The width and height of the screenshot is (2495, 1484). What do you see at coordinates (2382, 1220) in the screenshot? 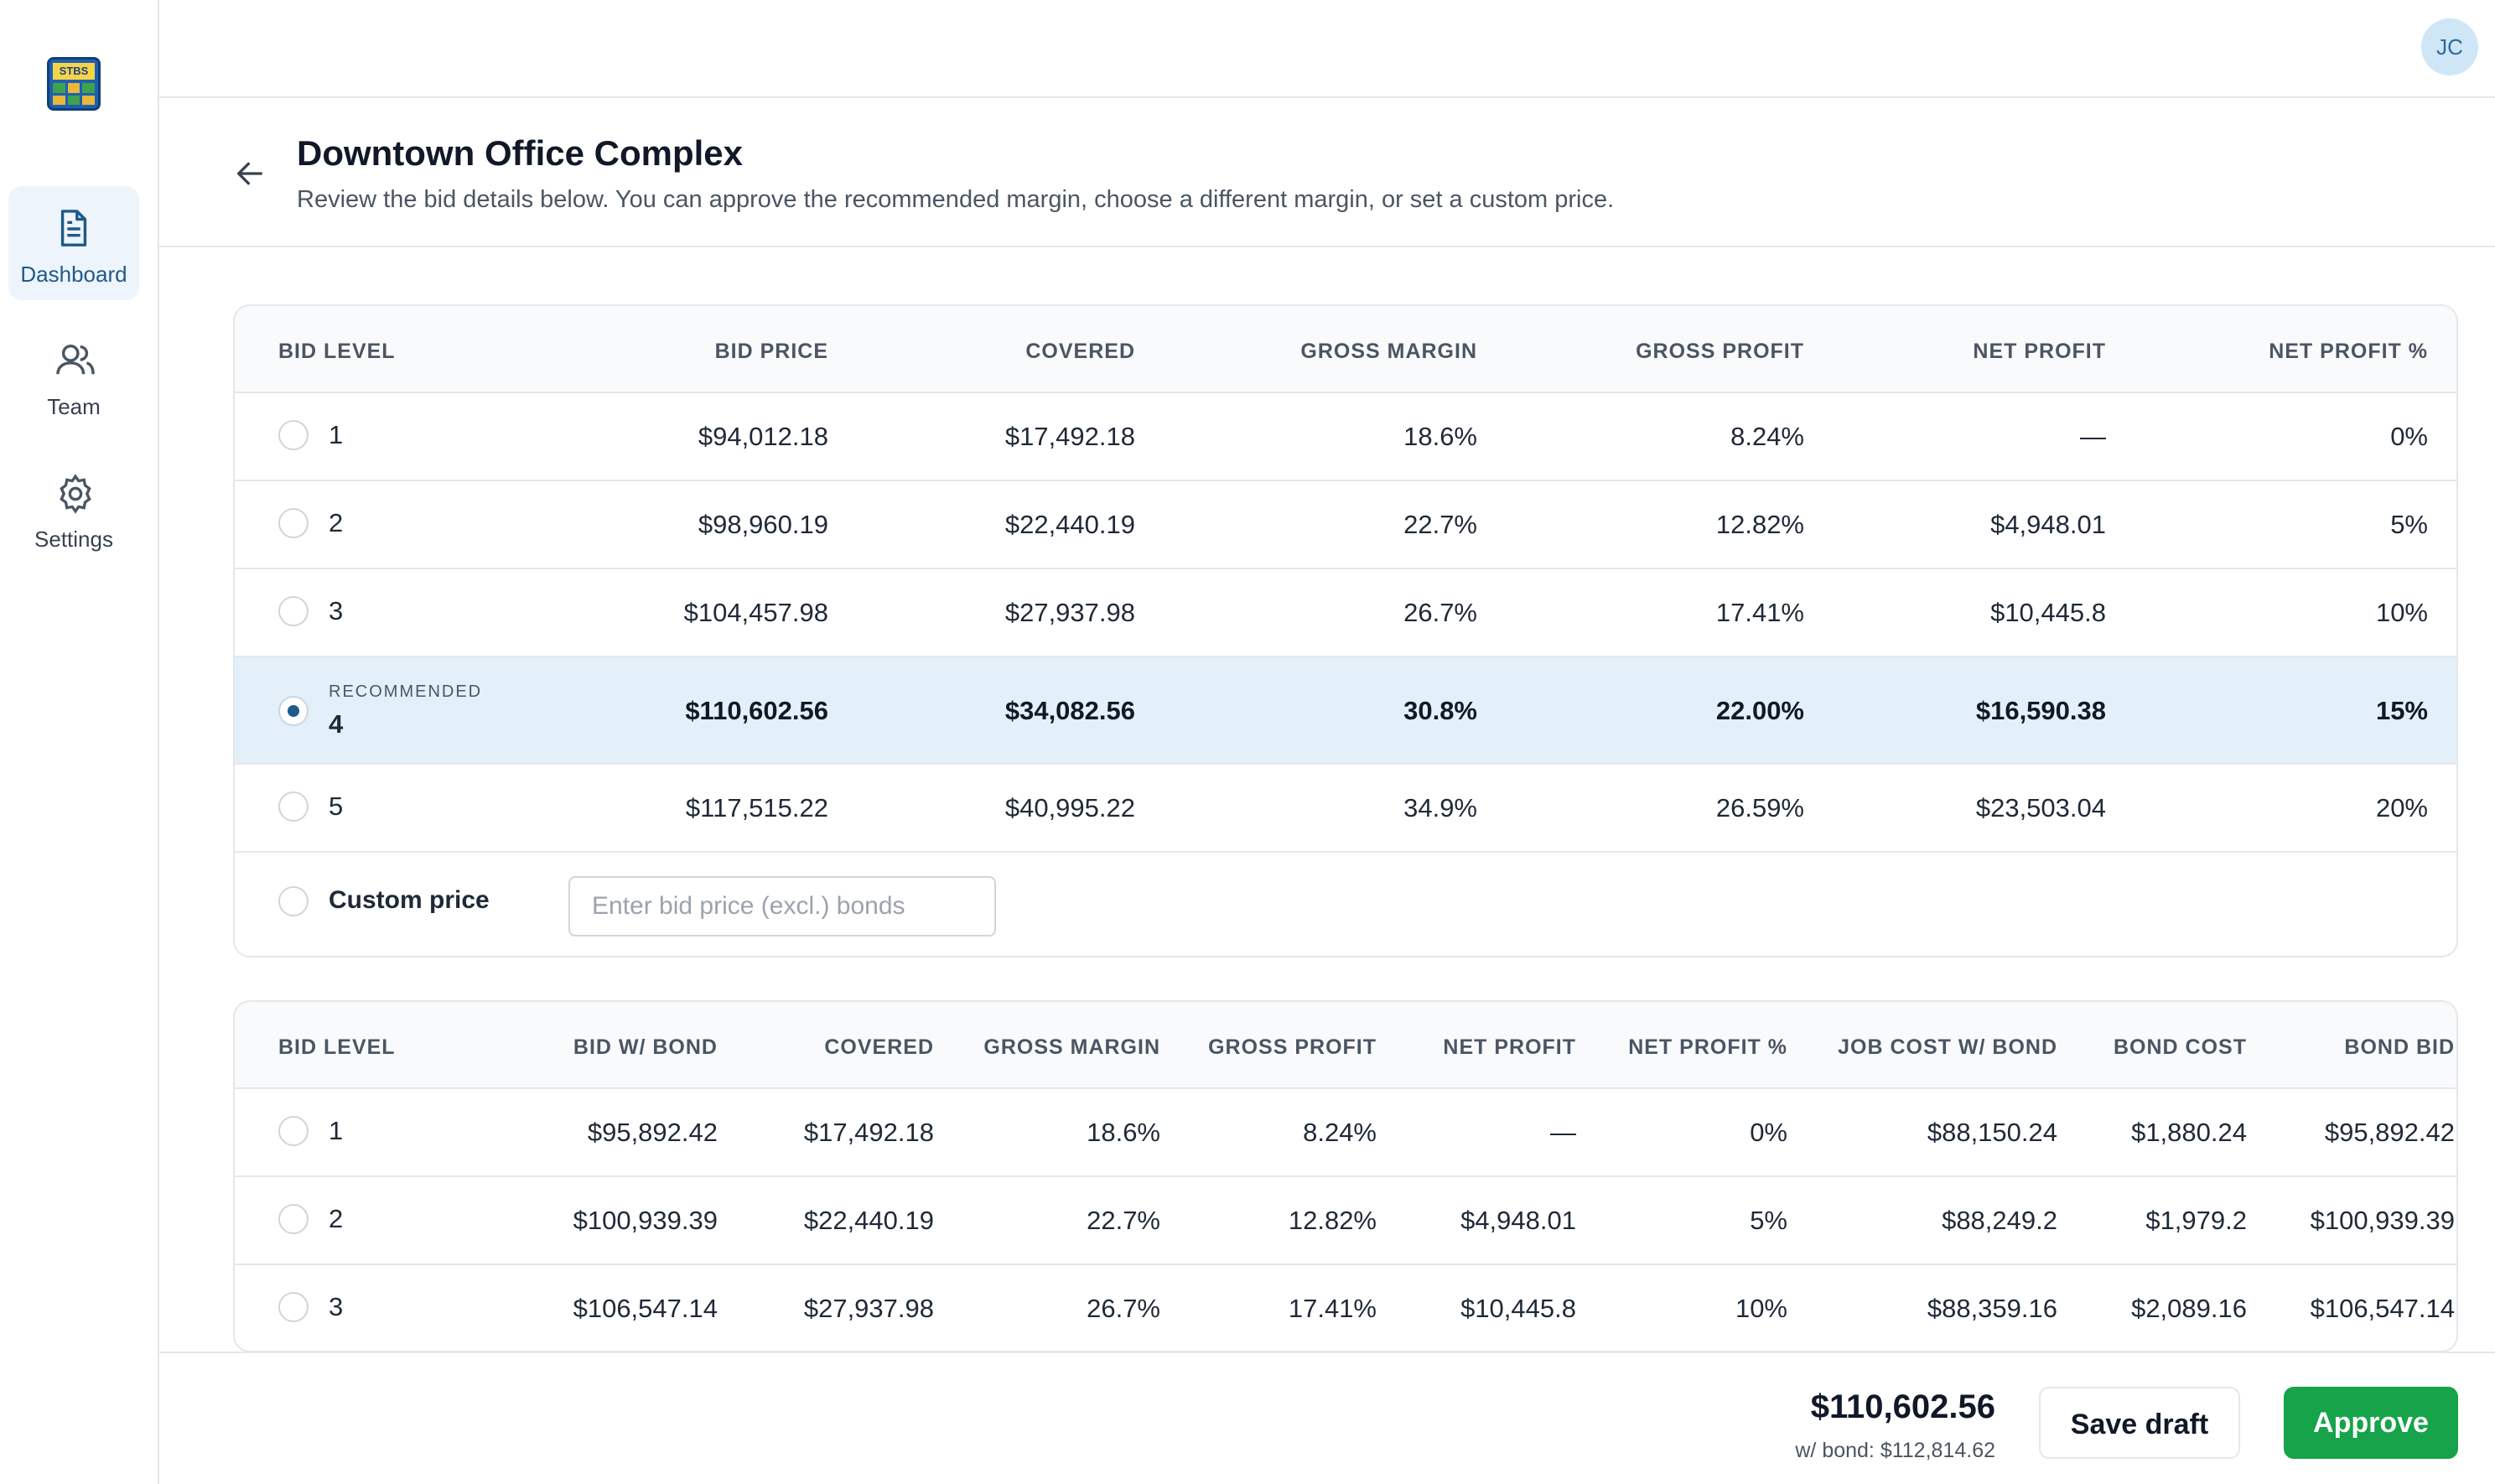
I see `bond-bid: $100,939.39` at bounding box center [2382, 1220].